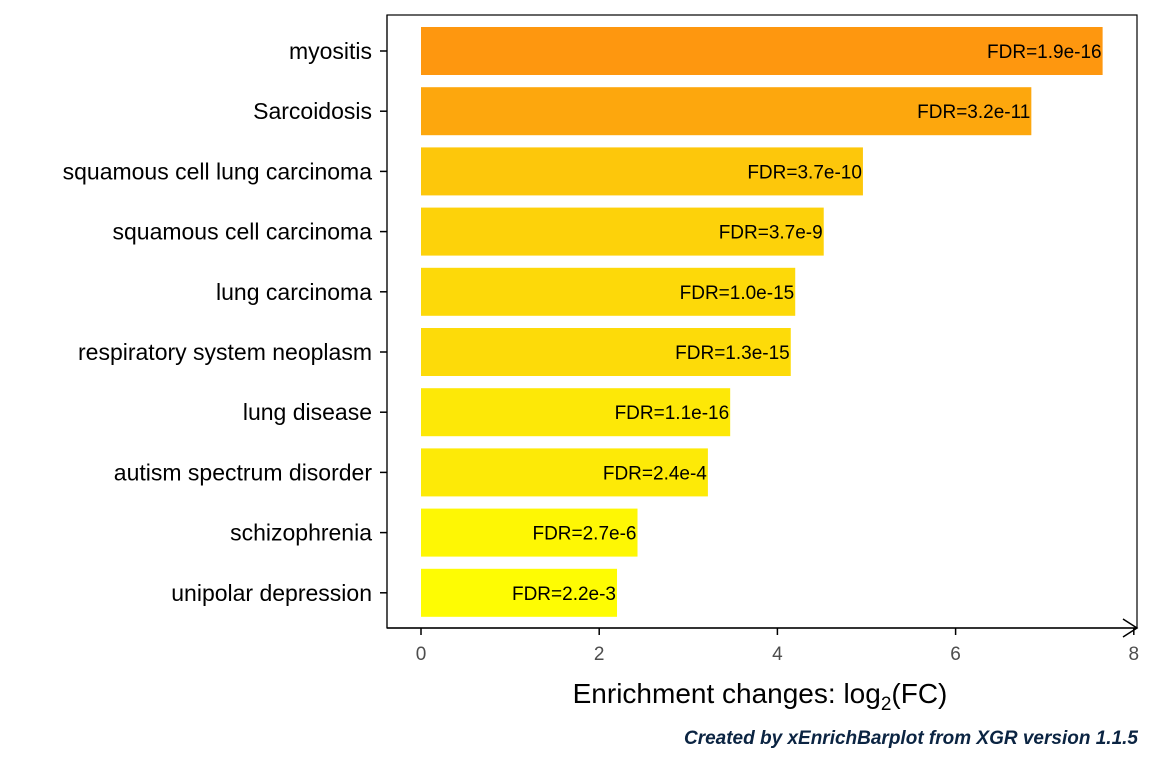  Describe the element at coordinates (218, 171) in the screenshot. I see `category-label: squamous cell lung carcinoma` at that location.